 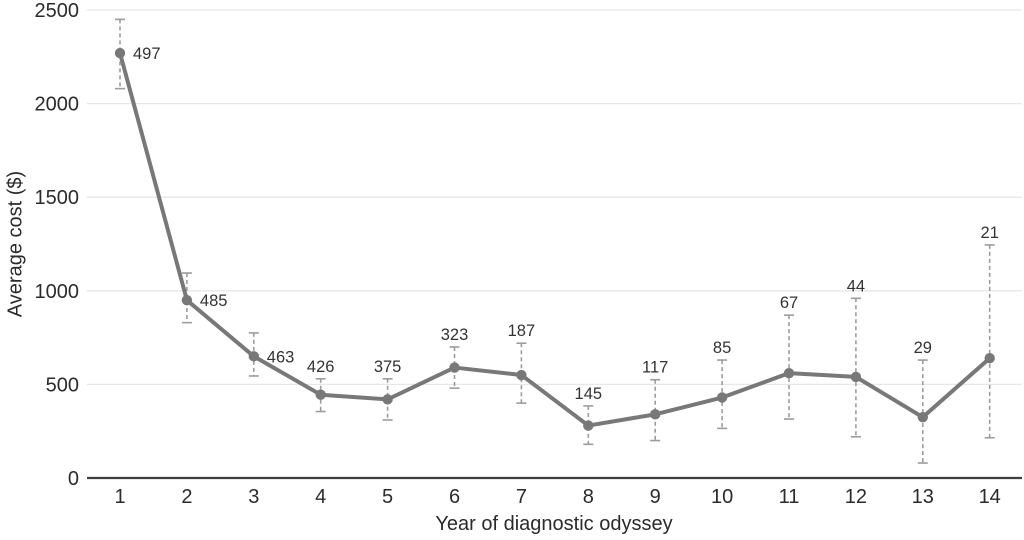 What do you see at coordinates (923, 497) in the screenshot?
I see `x-tick-label: 13` at bounding box center [923, 497].